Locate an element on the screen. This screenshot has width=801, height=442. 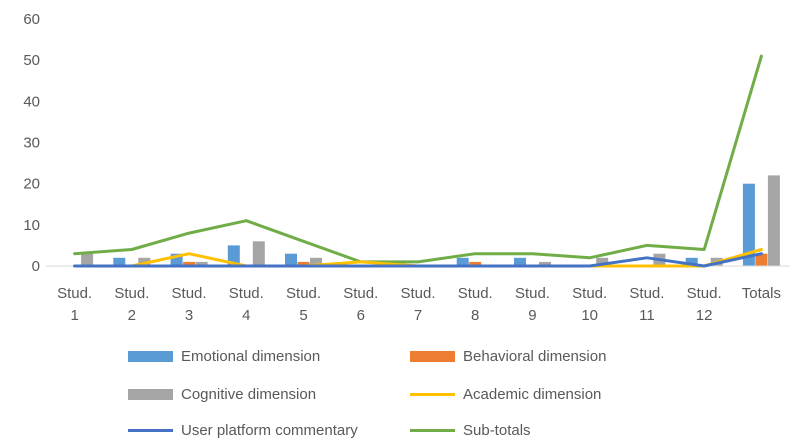
legend-swatch-academic is located at coordinates (432, 394).